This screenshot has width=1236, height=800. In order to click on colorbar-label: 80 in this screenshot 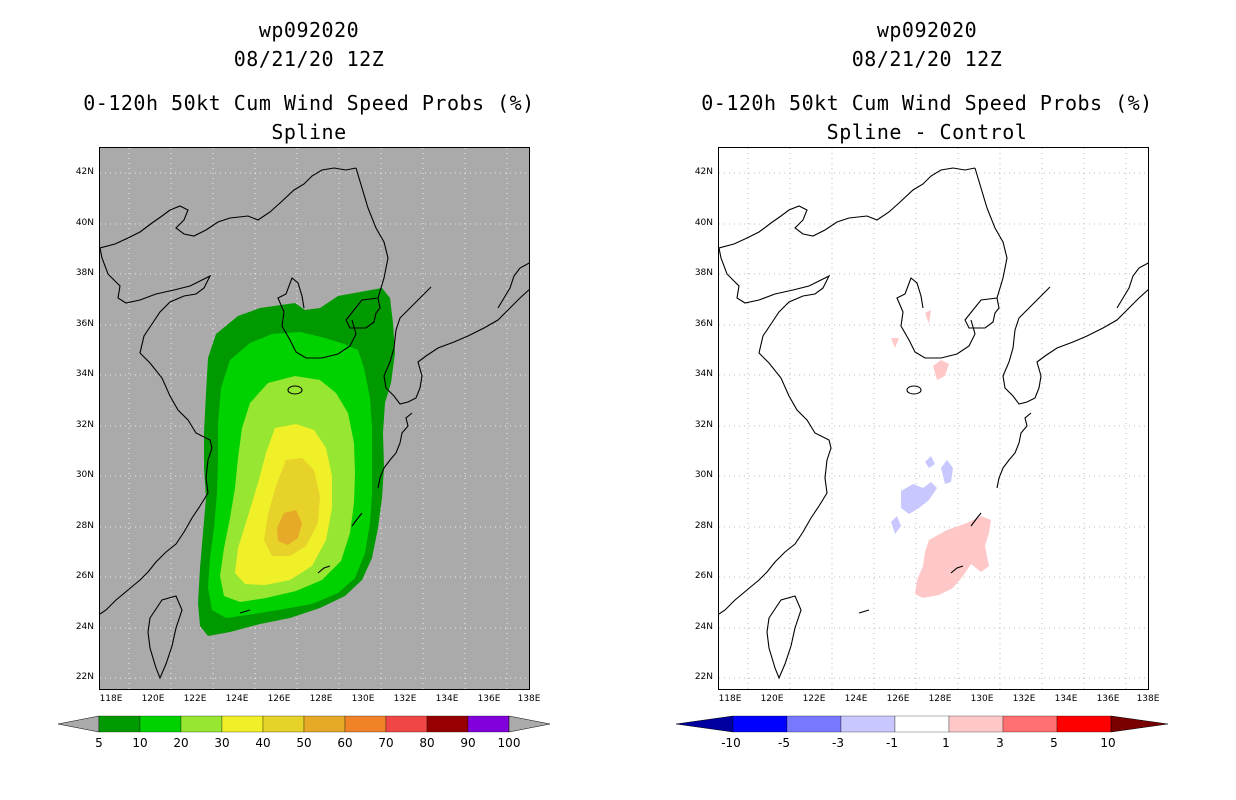, I will do `click(427, 743)`.